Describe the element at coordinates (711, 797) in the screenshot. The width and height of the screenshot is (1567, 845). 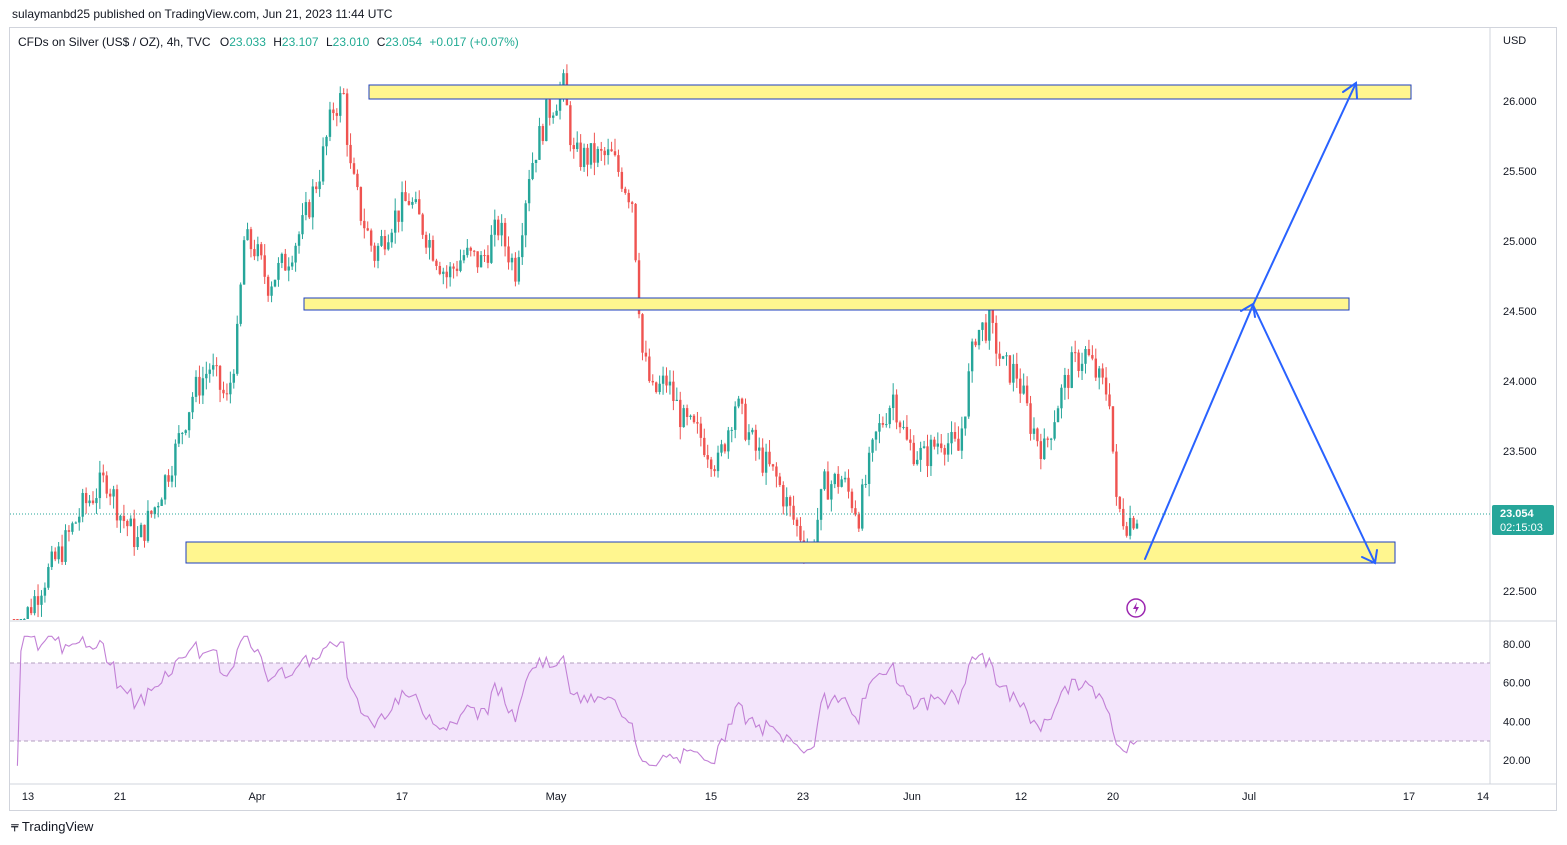
I see `time-tick-label: 15` at that location.